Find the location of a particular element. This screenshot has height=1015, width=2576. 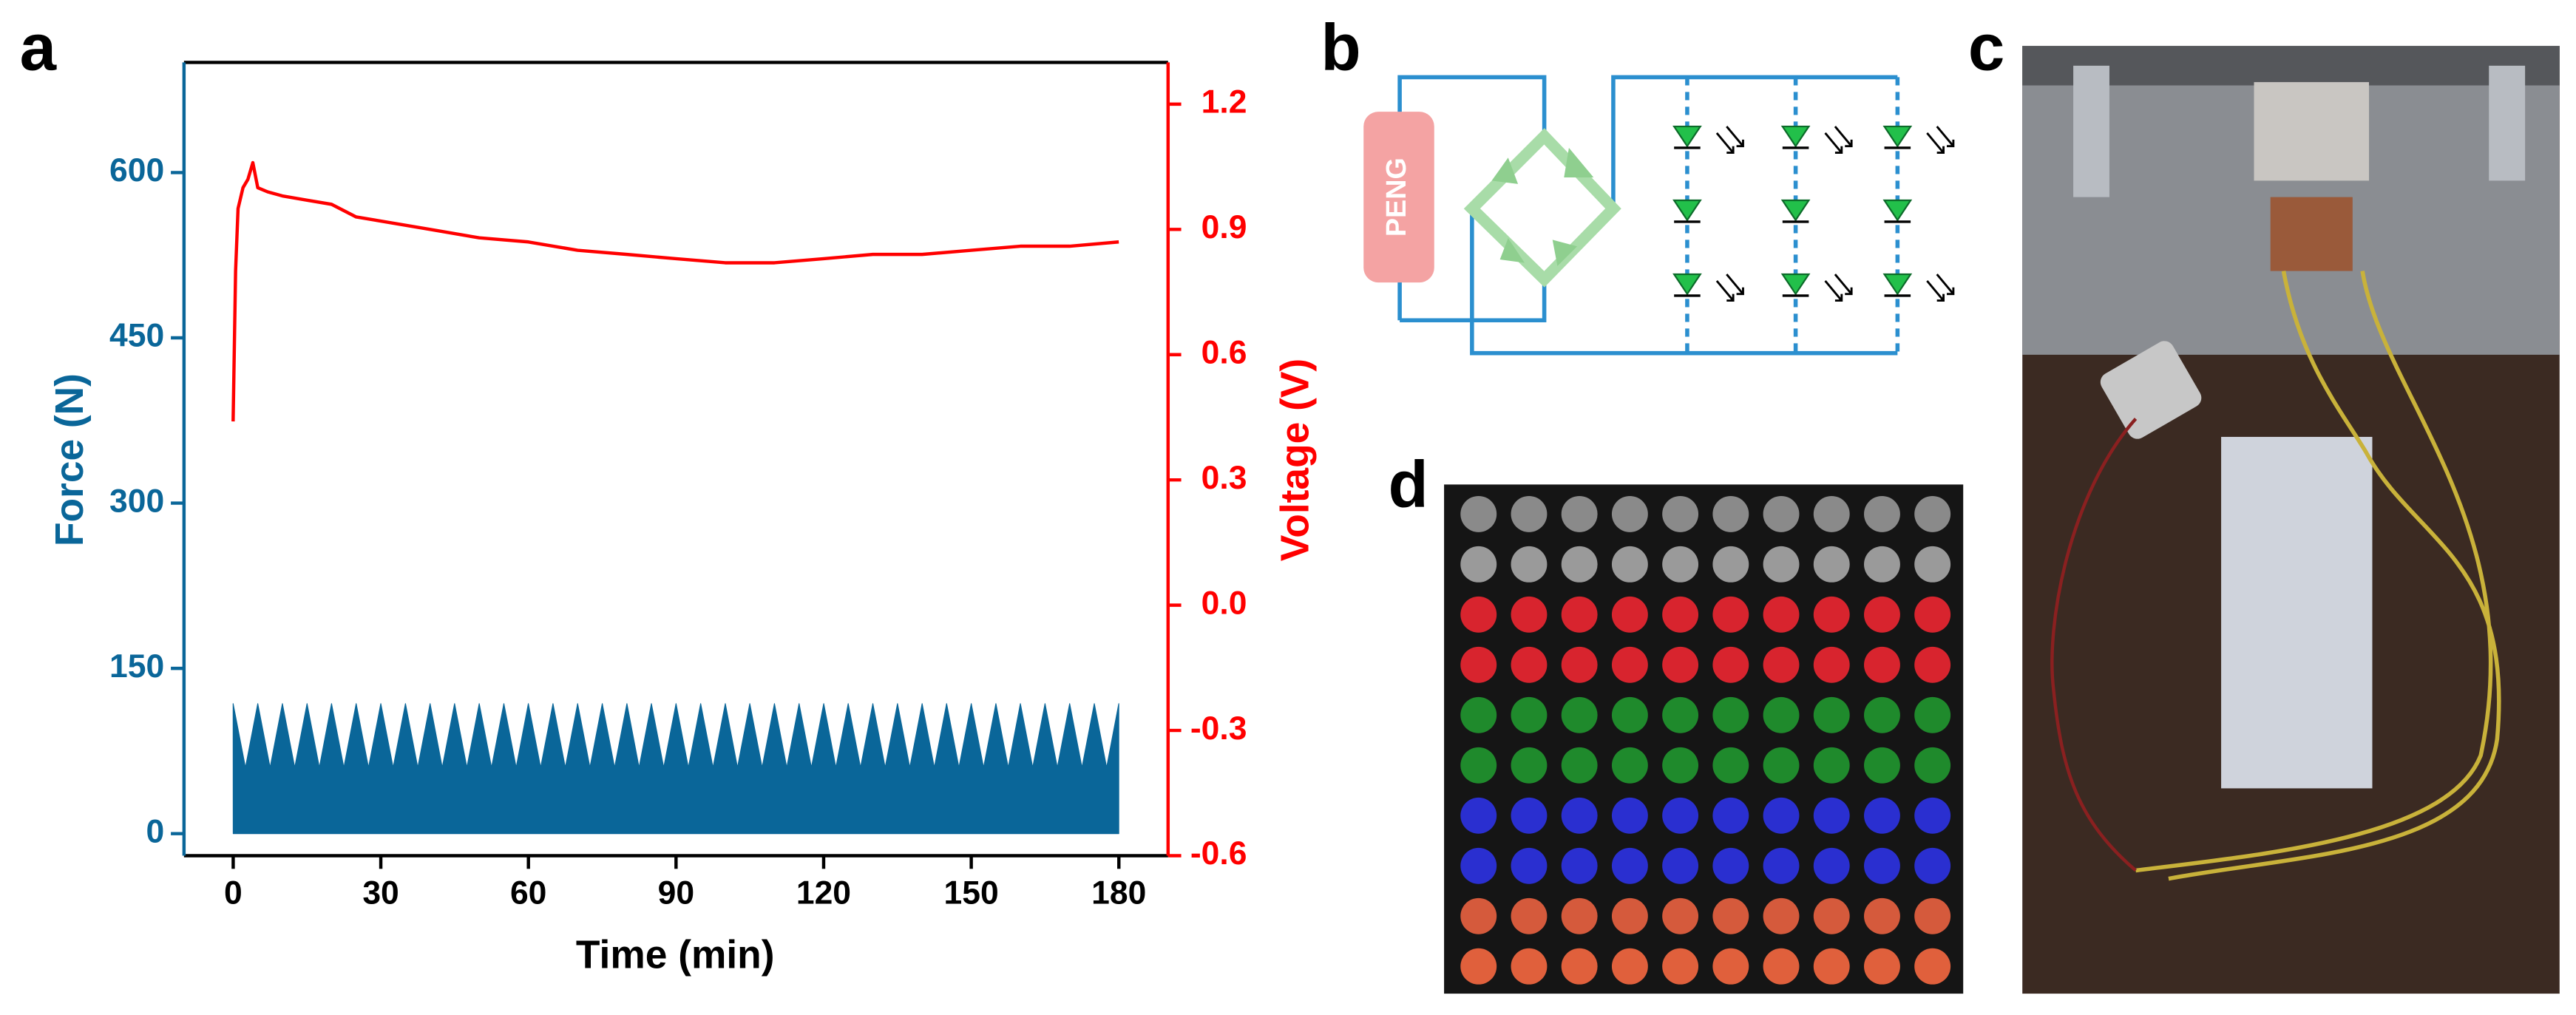

y-tick-label: 450 is located at coordinates (136, 336).